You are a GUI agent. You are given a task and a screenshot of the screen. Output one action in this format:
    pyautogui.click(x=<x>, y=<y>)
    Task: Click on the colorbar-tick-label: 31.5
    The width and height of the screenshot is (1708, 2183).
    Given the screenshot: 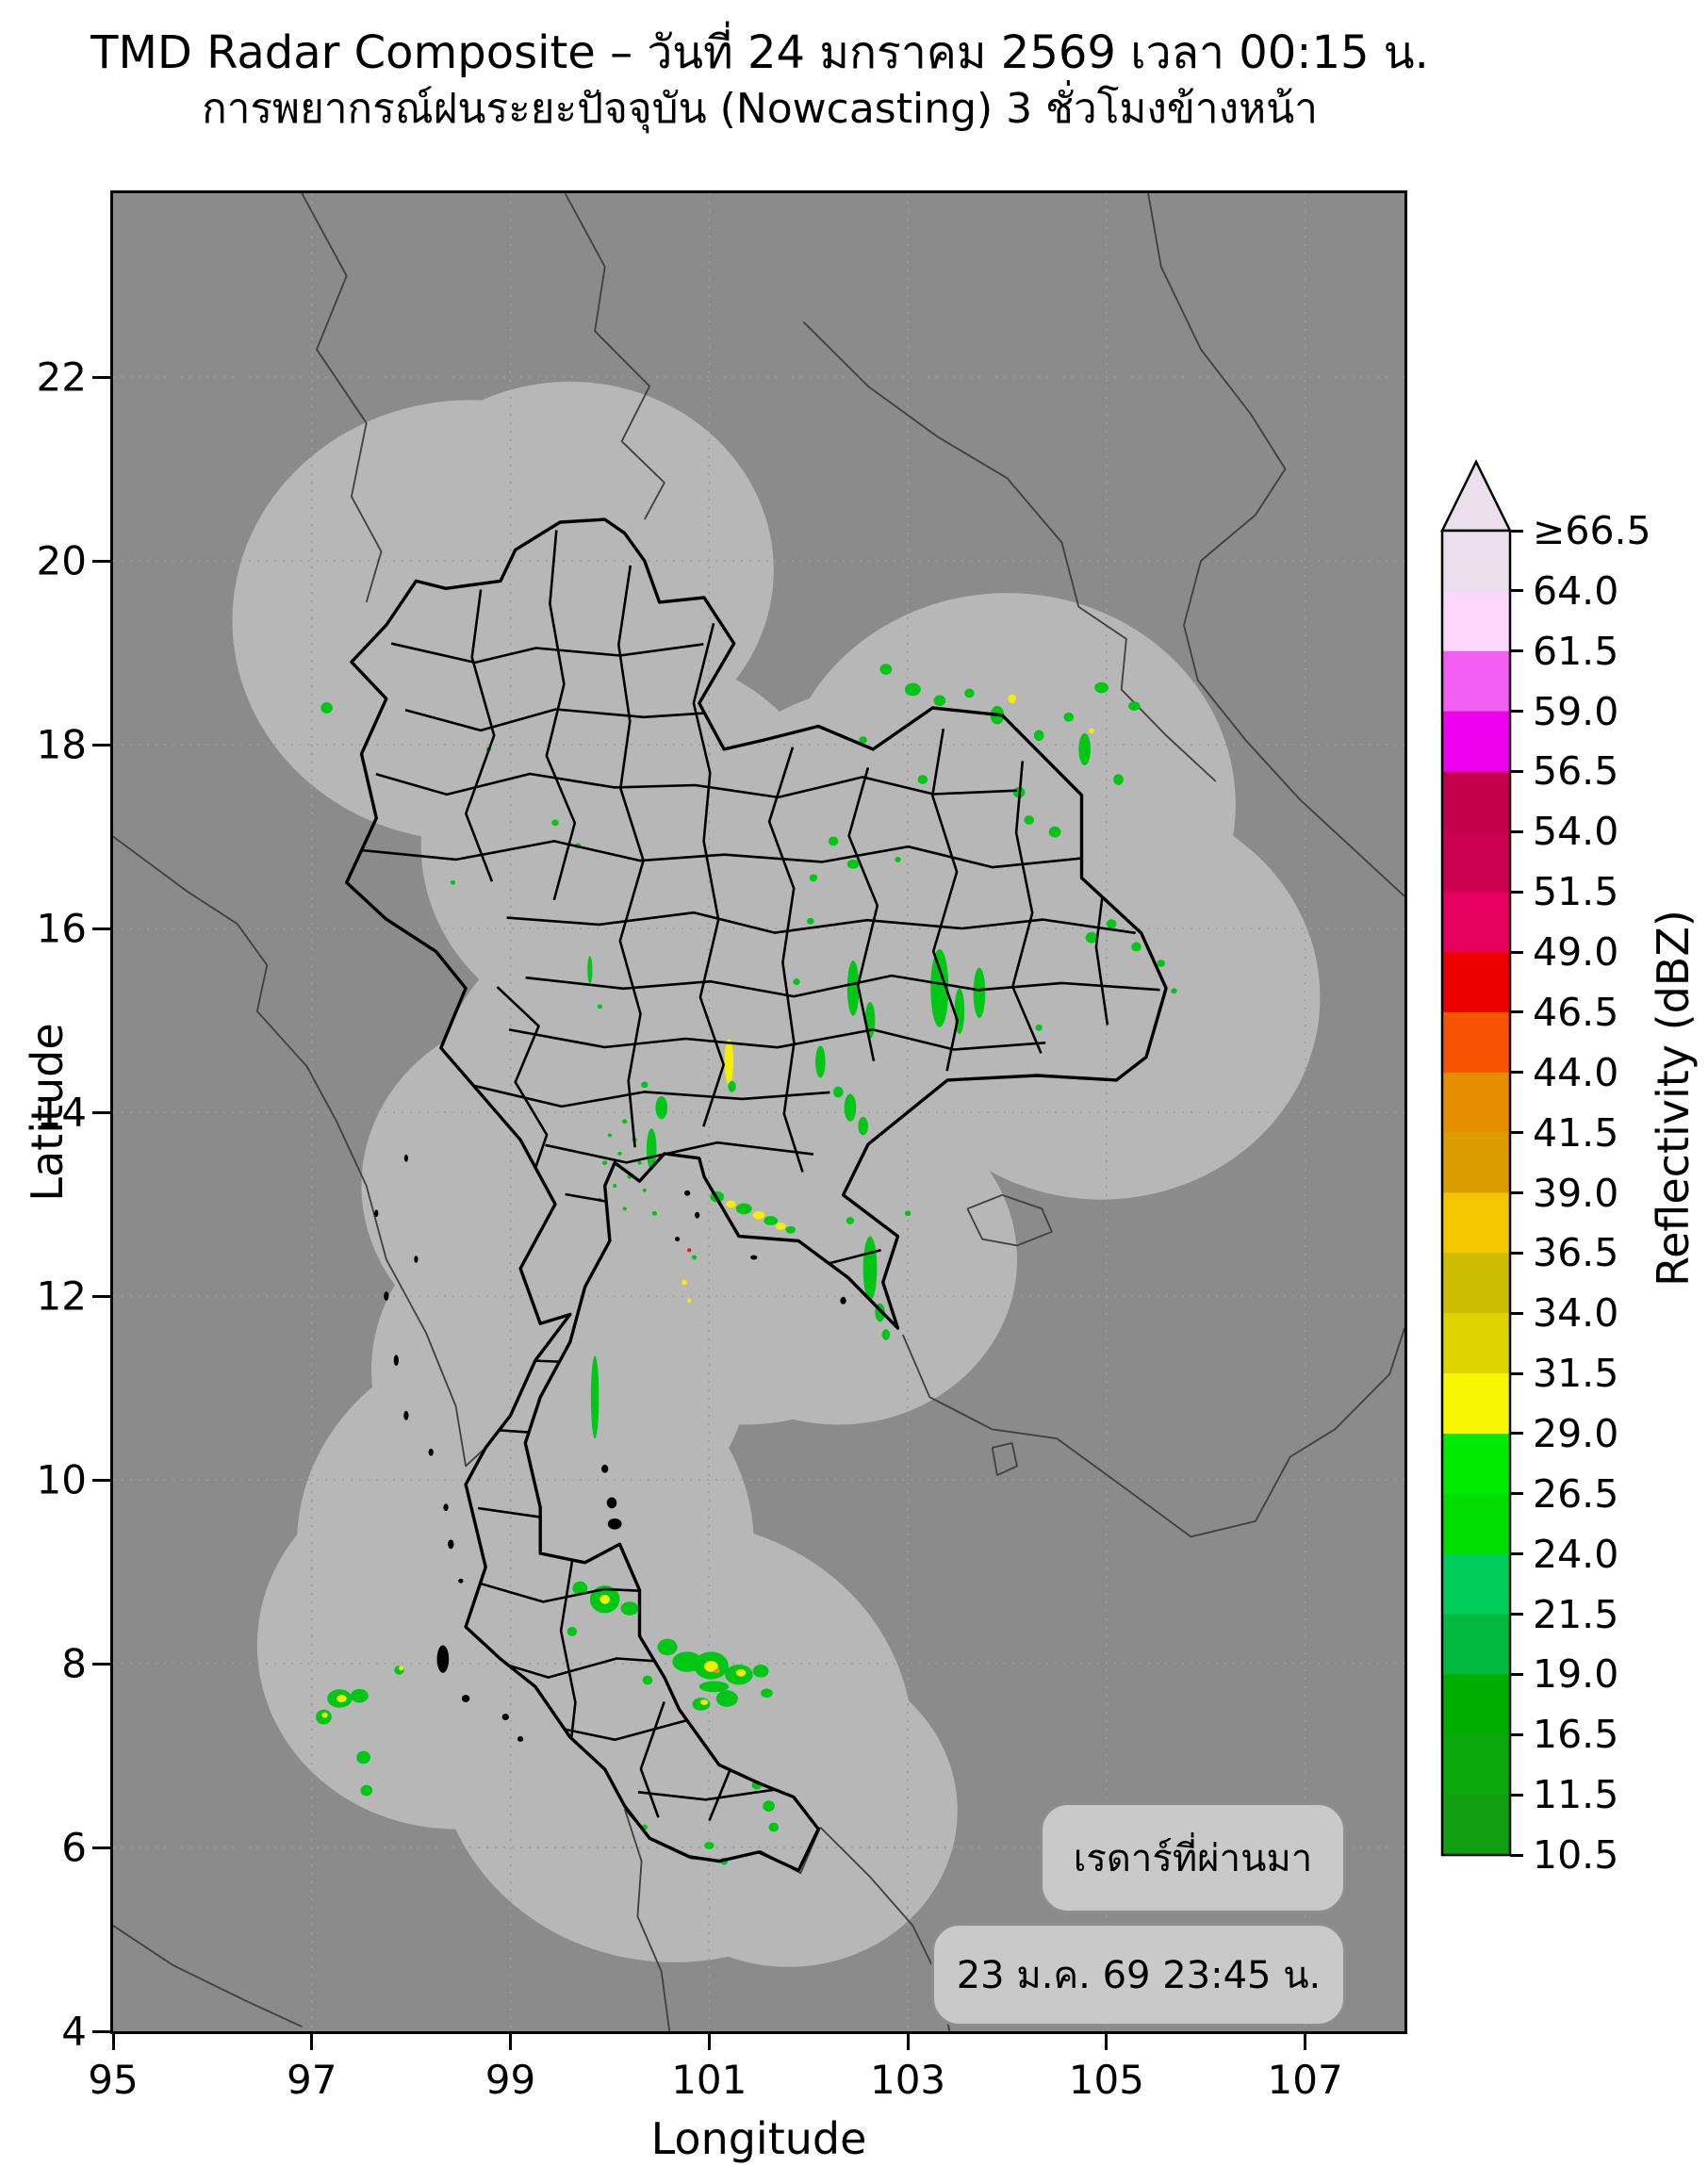 What is the action you would take?
    pyautogui.click(x=1576, y=1374)
    